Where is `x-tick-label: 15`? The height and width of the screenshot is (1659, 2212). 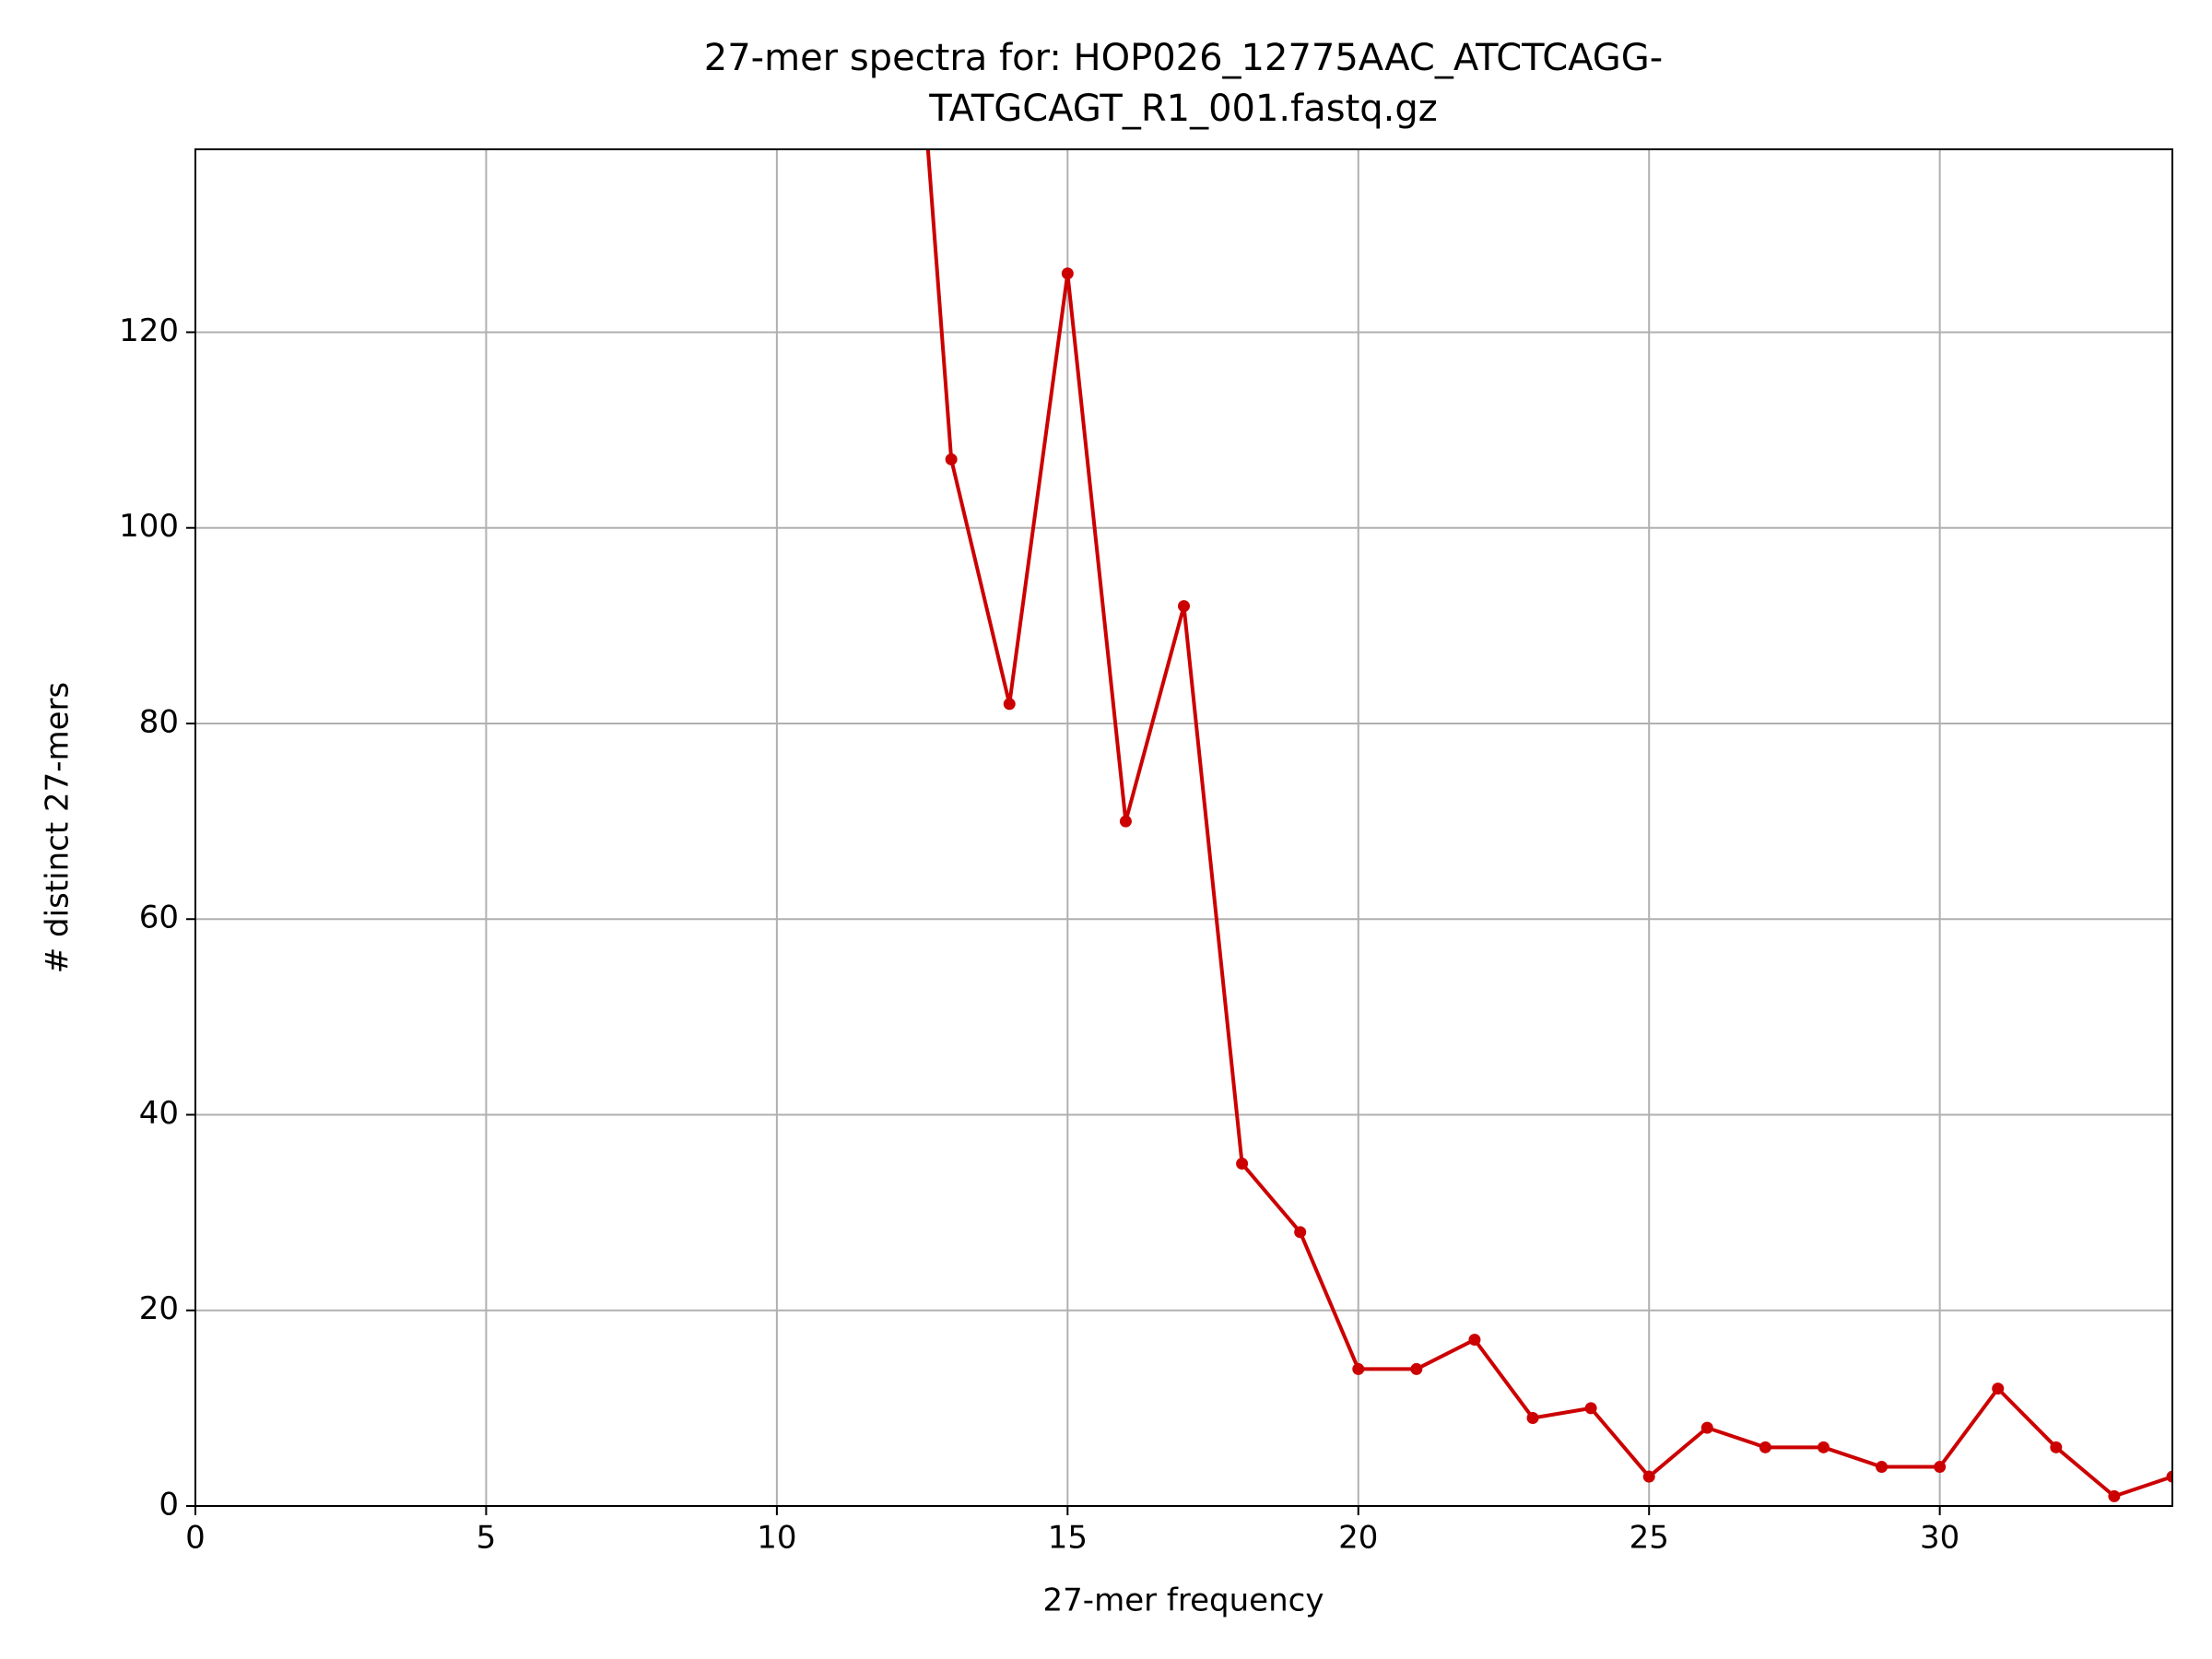 x-tick-label: 15 is located at coordinates (1068, 1538).